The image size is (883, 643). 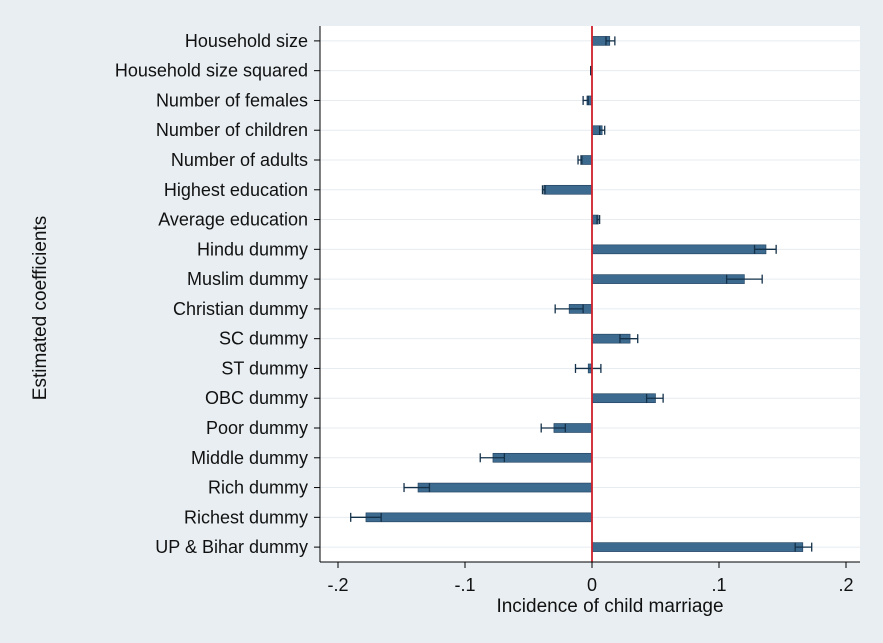 What do you see at coordinates (258, 488) in the screenshot?
I see `y-tick-label: Rich dummy` at bounding box center [258, 488].